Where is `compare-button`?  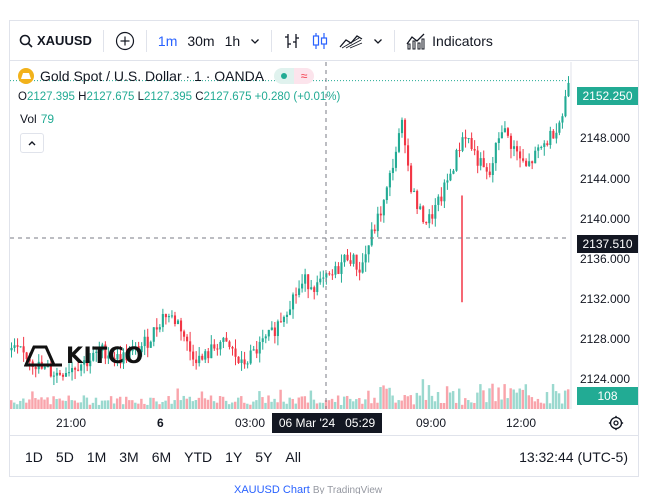
compare-button is located at coordinates (125, 41).